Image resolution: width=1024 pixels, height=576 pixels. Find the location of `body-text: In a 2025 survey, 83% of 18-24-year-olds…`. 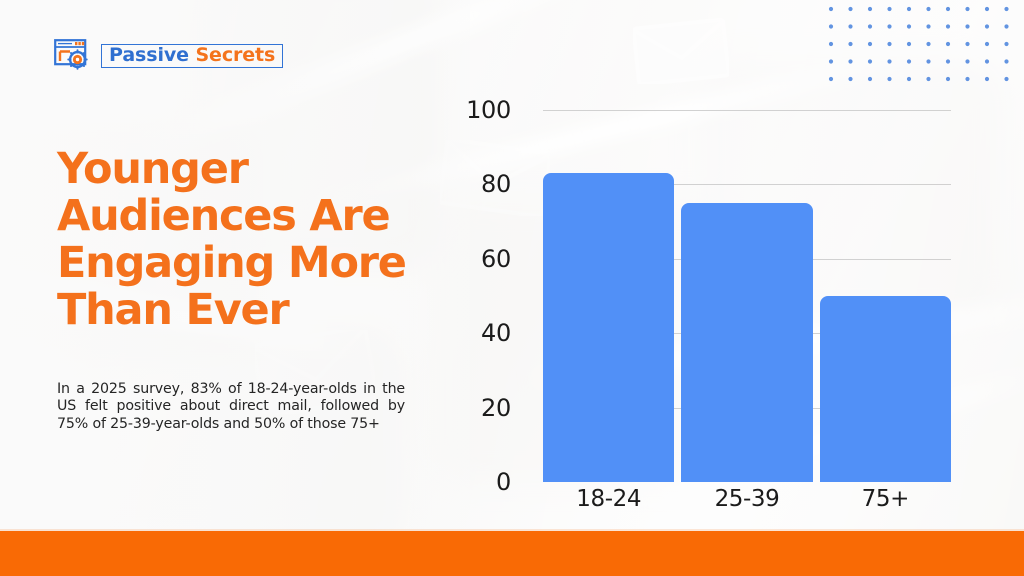

body-text: In a 2025 survey, 83% of 18-24-year-olds… is located at coordinates (231, 406).